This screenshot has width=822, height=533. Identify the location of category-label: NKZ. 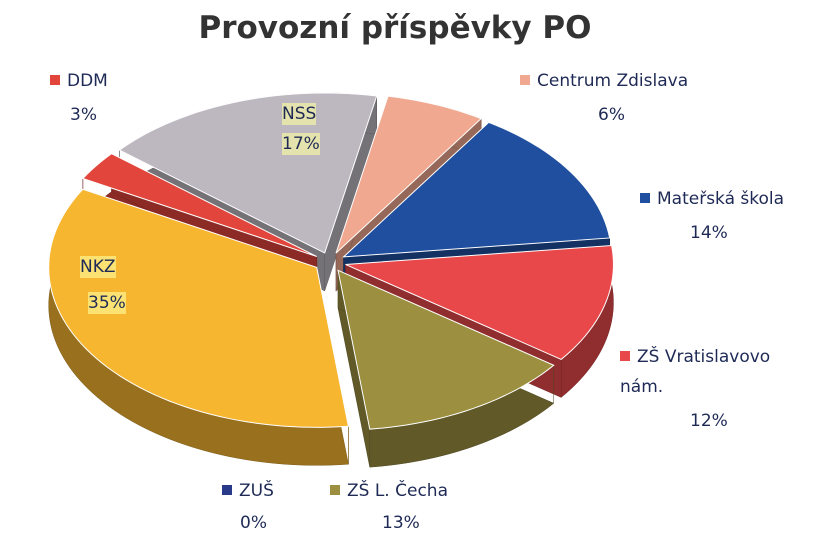
(98, 267).